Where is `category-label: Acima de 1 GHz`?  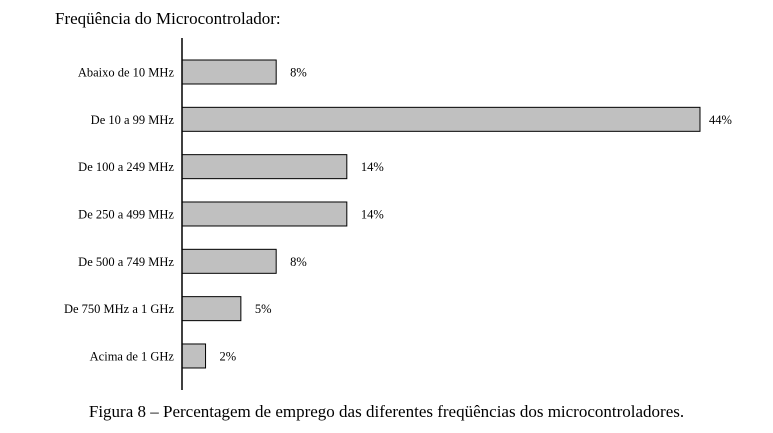 category-label: Acima de 1 GHz is located at coordinates (132, 356).